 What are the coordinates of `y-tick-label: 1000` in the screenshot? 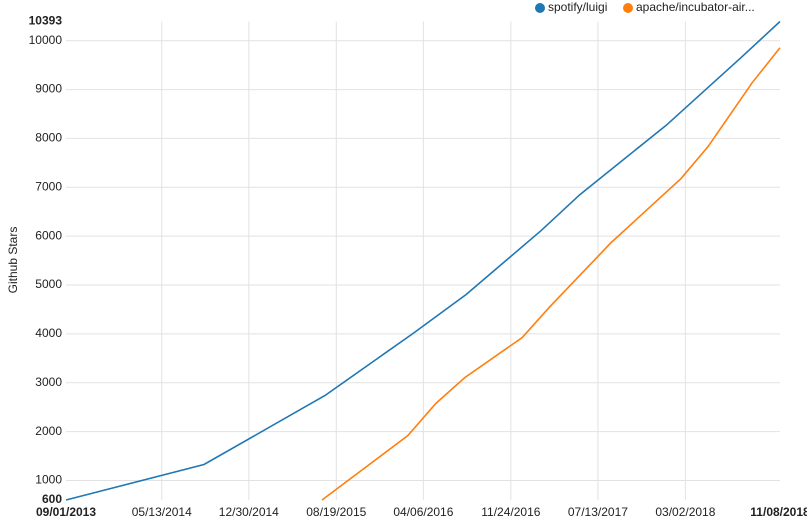 It's located at (48, 480).